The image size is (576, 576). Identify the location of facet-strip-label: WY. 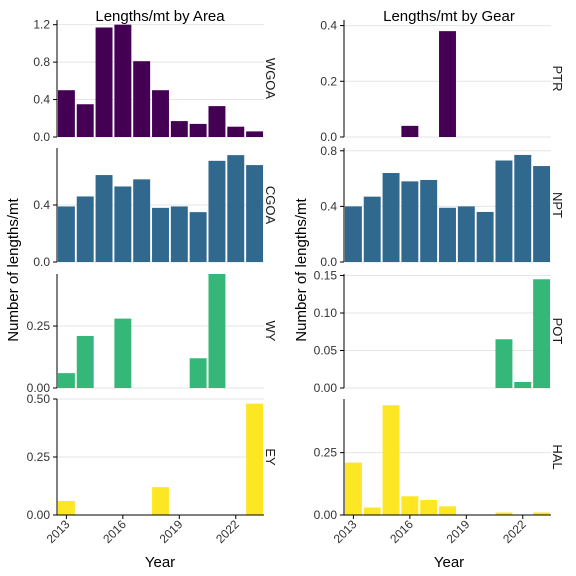
(270, 331).